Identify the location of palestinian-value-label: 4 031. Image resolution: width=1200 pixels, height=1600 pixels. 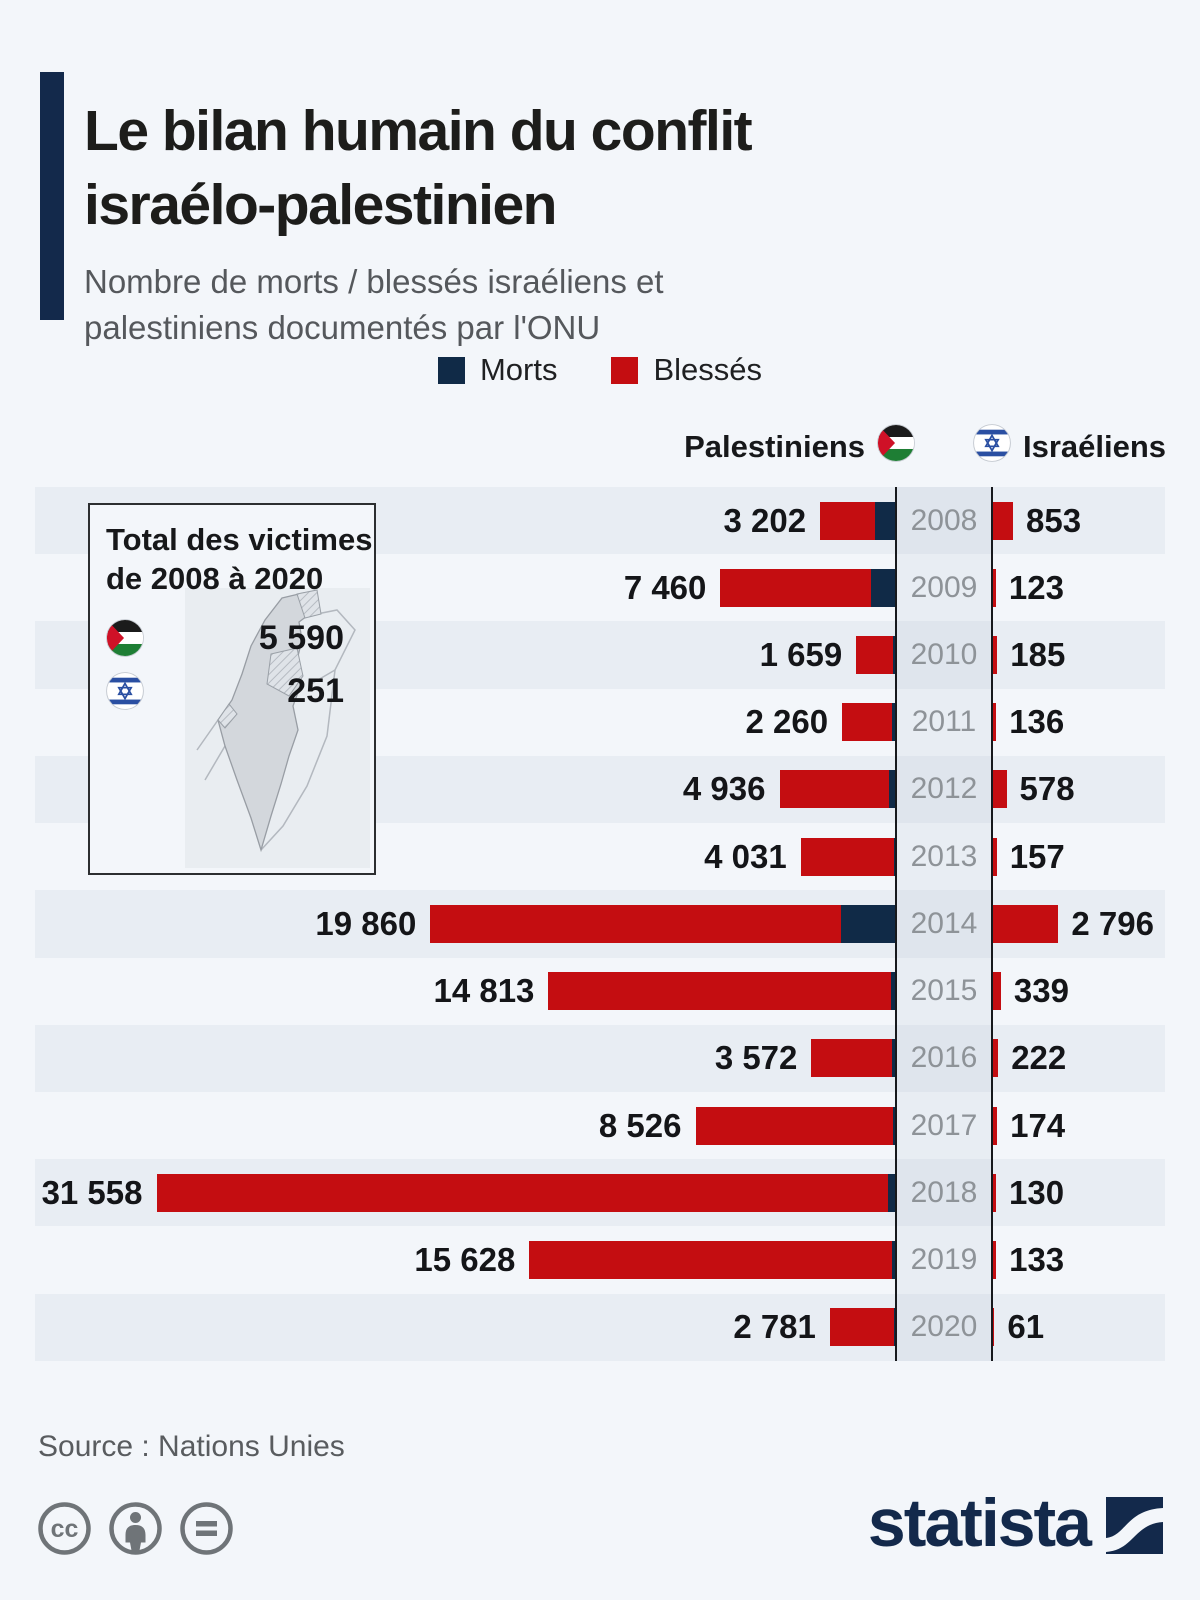
(745, 856).